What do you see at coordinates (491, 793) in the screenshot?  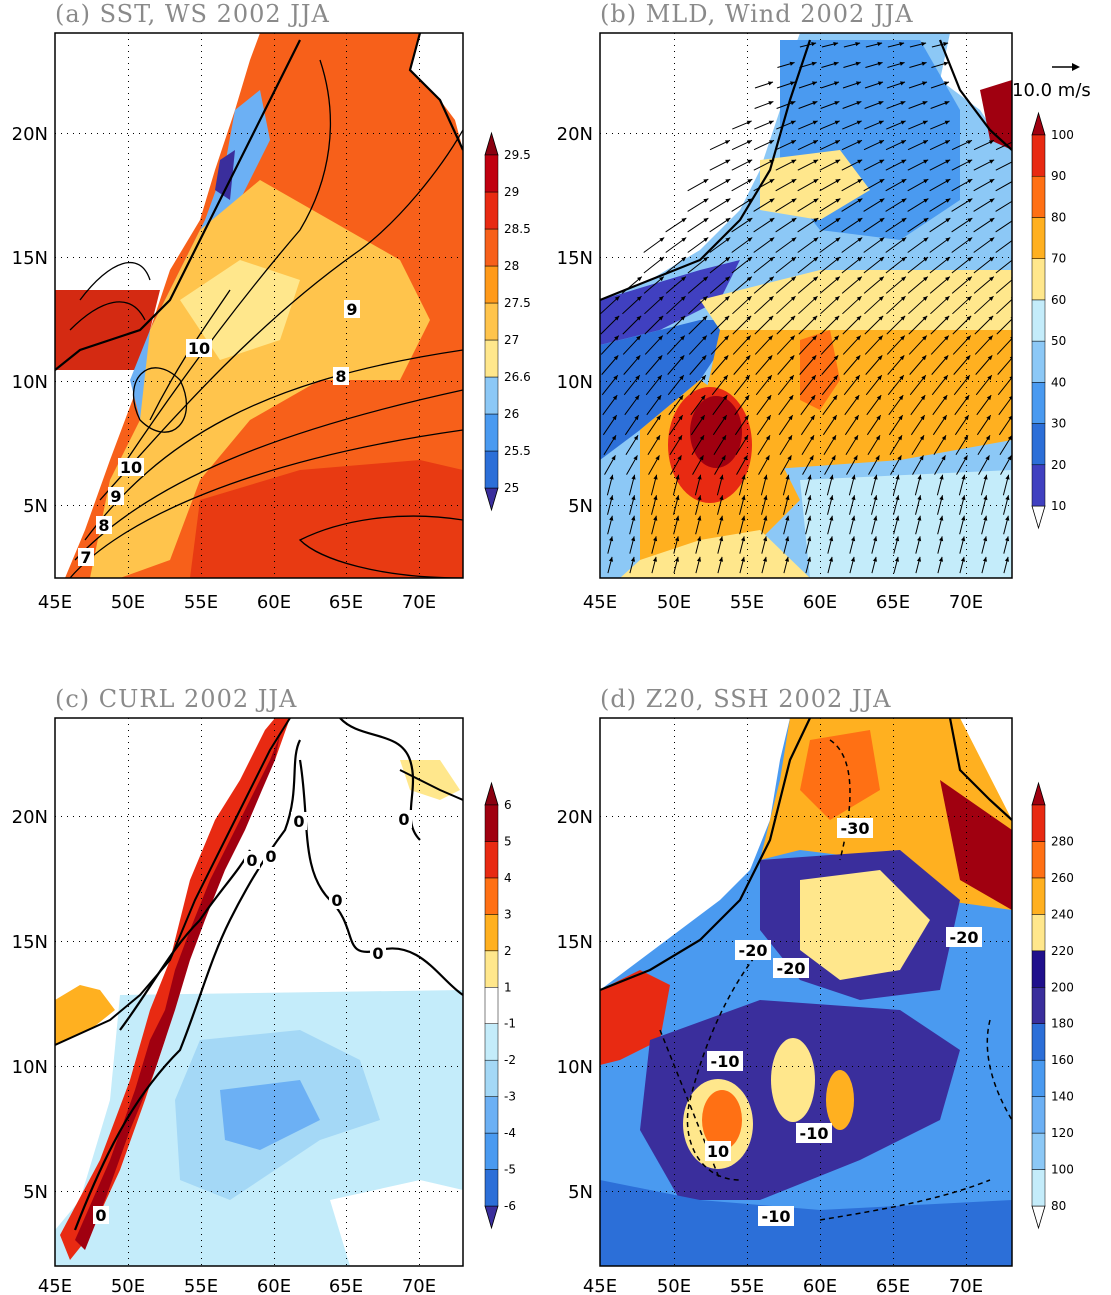 I see `colorbar-extend-max` at bounding box center [491, 793].